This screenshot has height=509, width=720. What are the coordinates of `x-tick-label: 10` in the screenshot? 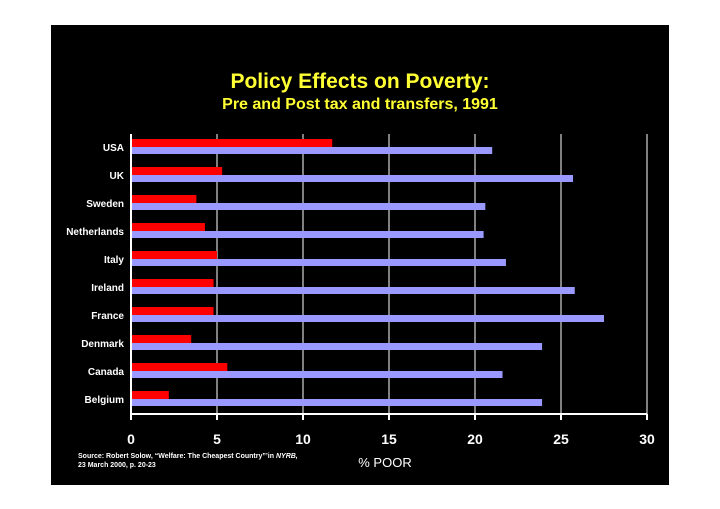 It's located at (303, 439).